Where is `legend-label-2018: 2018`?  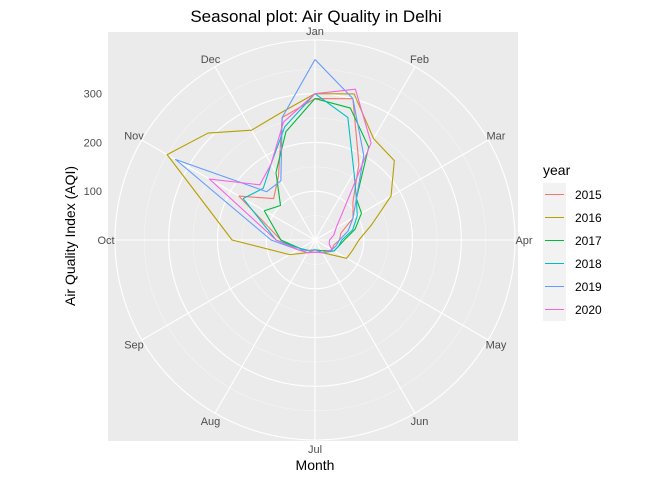
legend-label-2018: 2018 is located at coordinates (588, 264).